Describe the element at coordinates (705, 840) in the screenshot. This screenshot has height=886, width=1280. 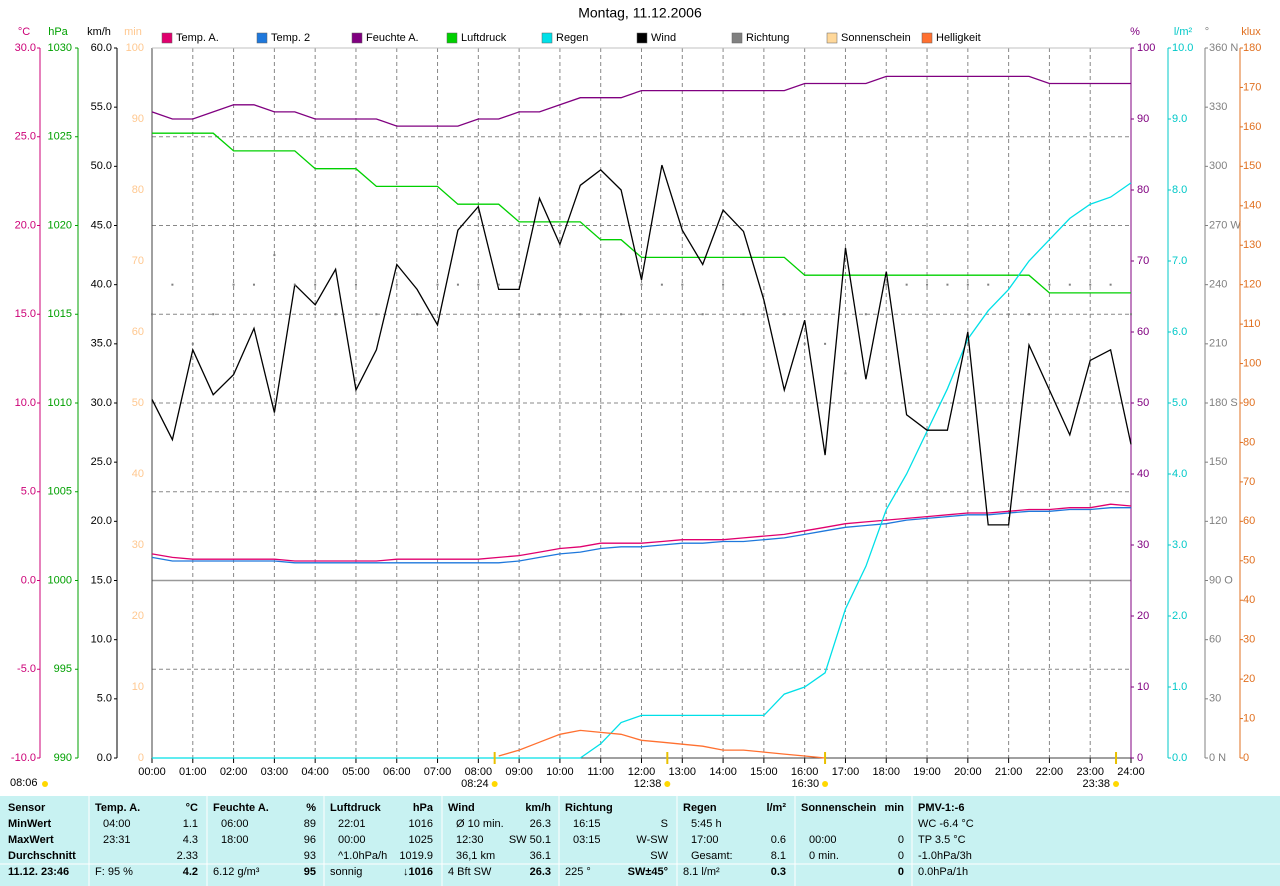
I see `stats-cell: 17:00` at that location.